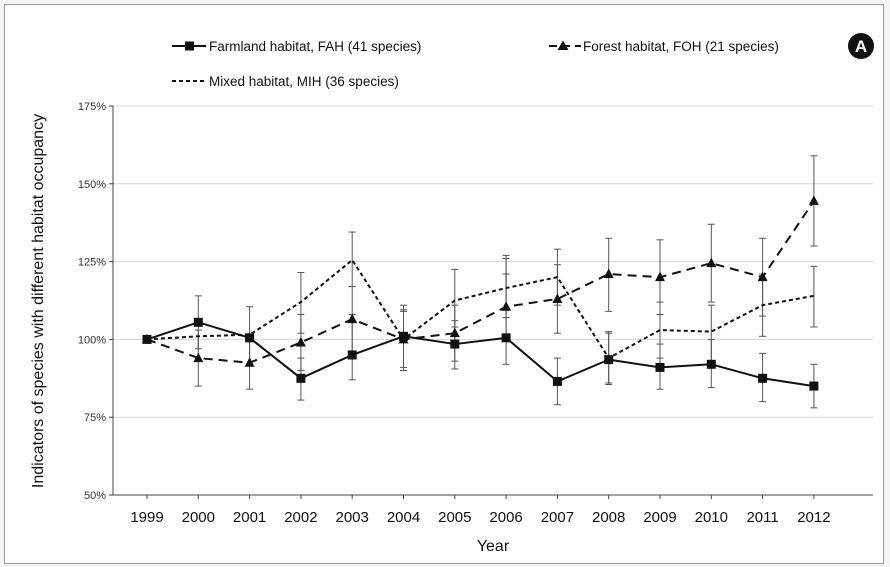  What do you see at coordinates (249, 517) in the screenshot?
I see `x-tick-label: 2001` at bounding box center [249, 517].